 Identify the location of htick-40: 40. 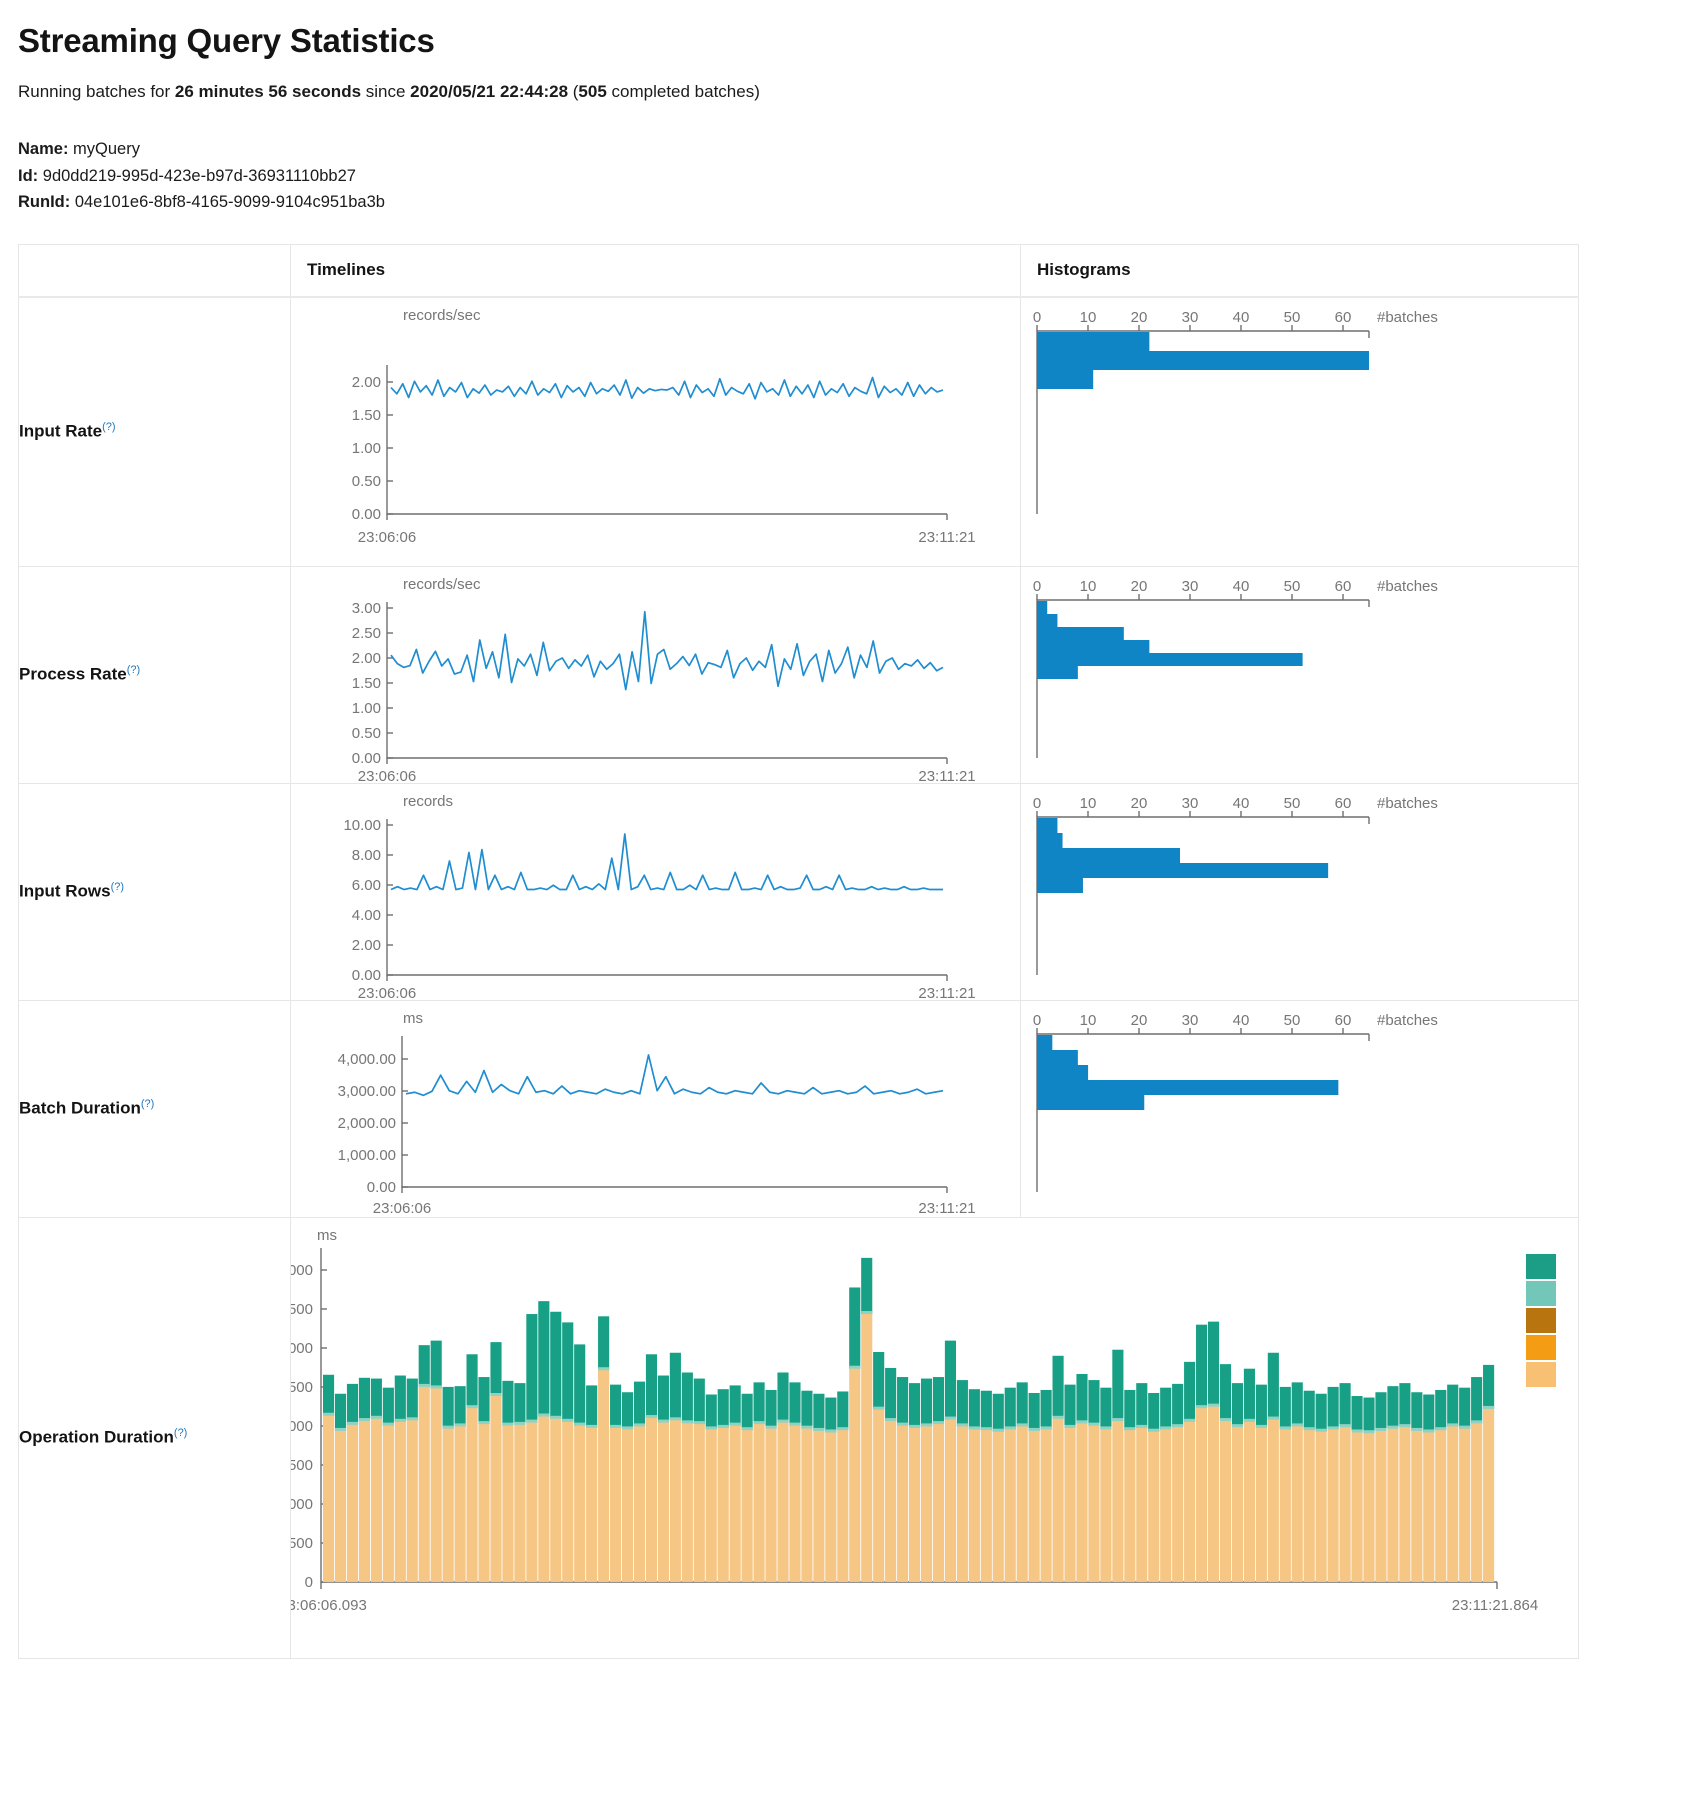
(1241, 586).